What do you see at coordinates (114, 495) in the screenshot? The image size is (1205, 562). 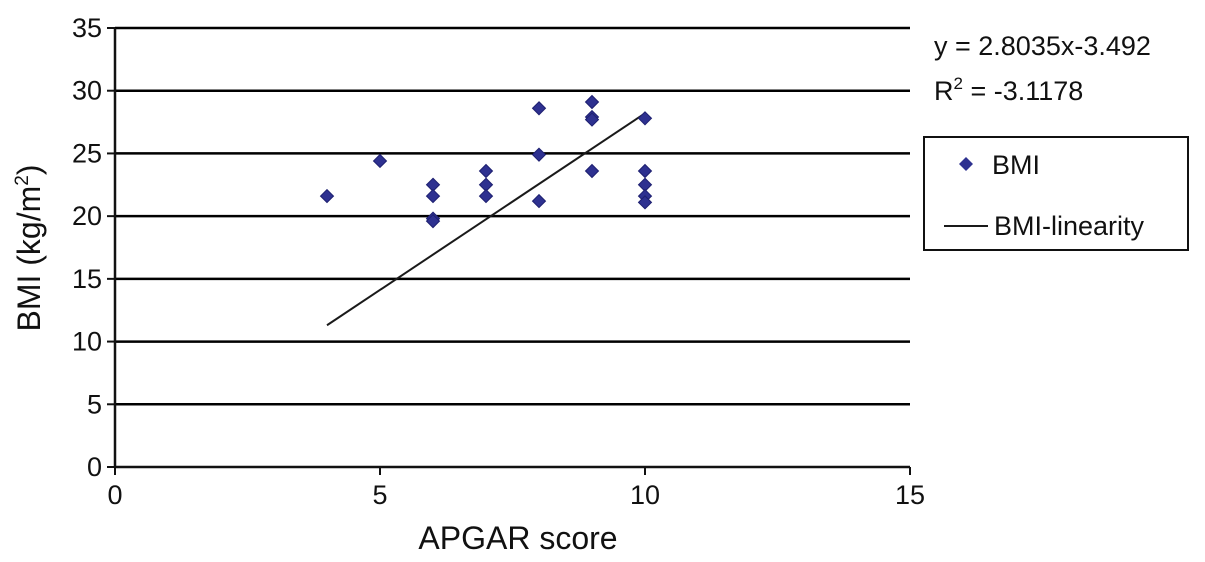 I see `x-tick-label-0: 0` at bounding box center [114, 495].